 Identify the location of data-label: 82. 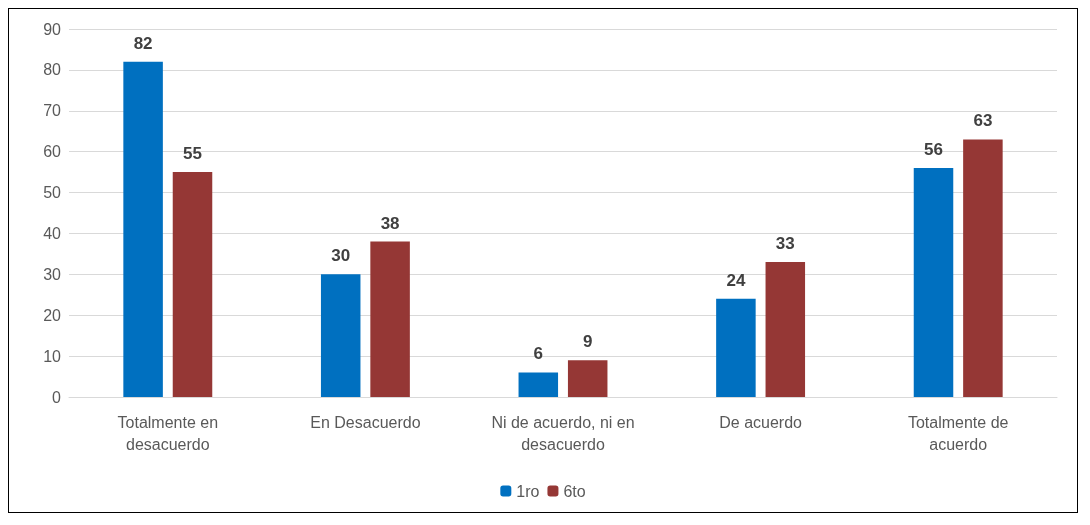
(143, 43).